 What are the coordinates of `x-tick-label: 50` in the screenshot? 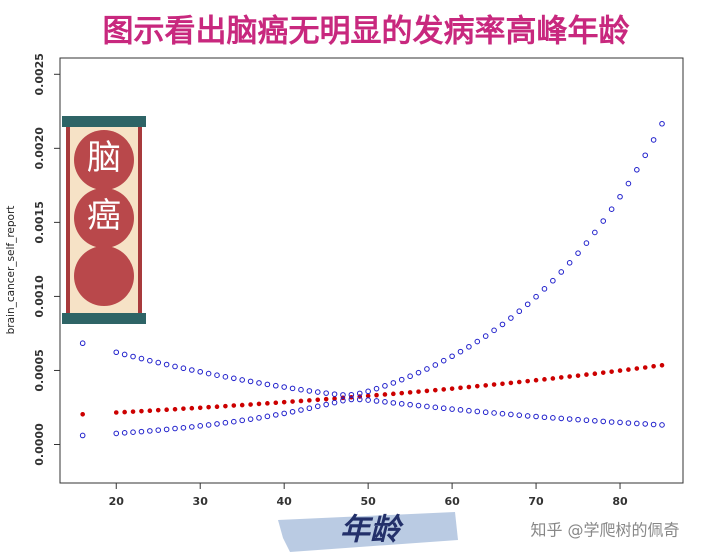 It's located at (368, 501).